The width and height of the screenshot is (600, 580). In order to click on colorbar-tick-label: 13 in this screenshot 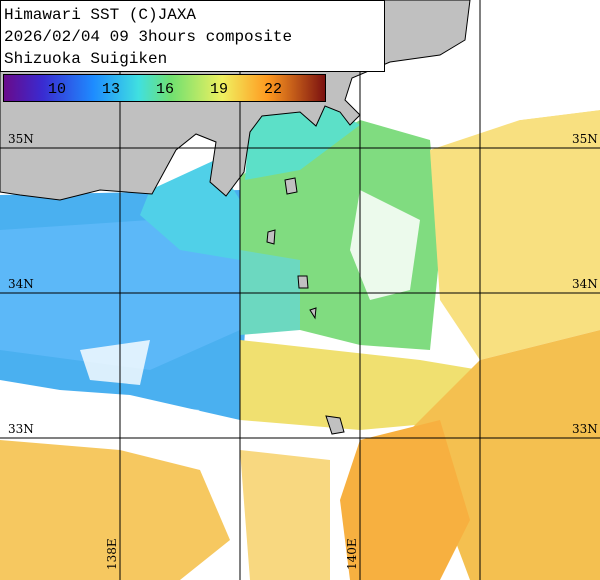, I will do `click(111, 89)`.